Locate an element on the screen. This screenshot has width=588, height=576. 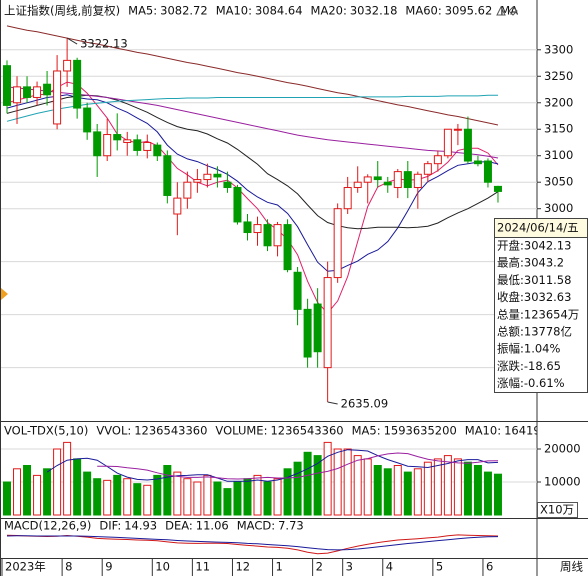
info-label: 开盘: is located at coordinates (510, 246).